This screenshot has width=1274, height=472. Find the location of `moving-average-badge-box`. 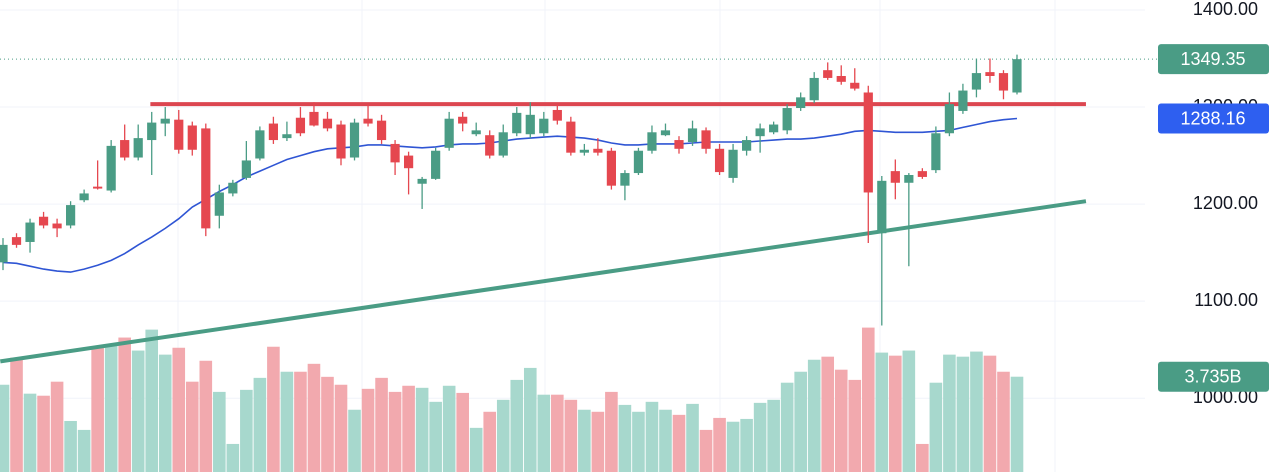

moving-average-badge-box is located at coordinates (1213, 118).